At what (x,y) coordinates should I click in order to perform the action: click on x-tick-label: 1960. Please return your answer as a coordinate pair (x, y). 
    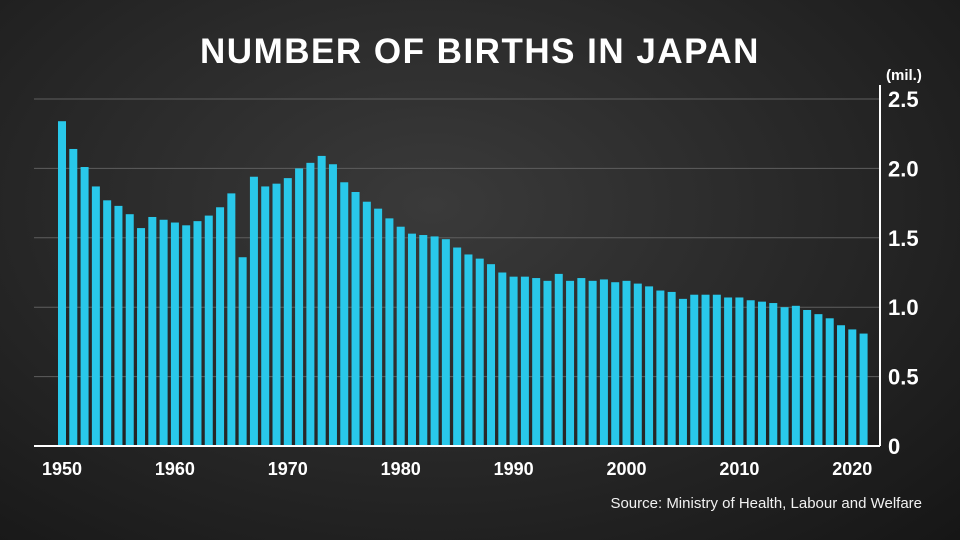
    Looking at the image, I should click on (175, 469).